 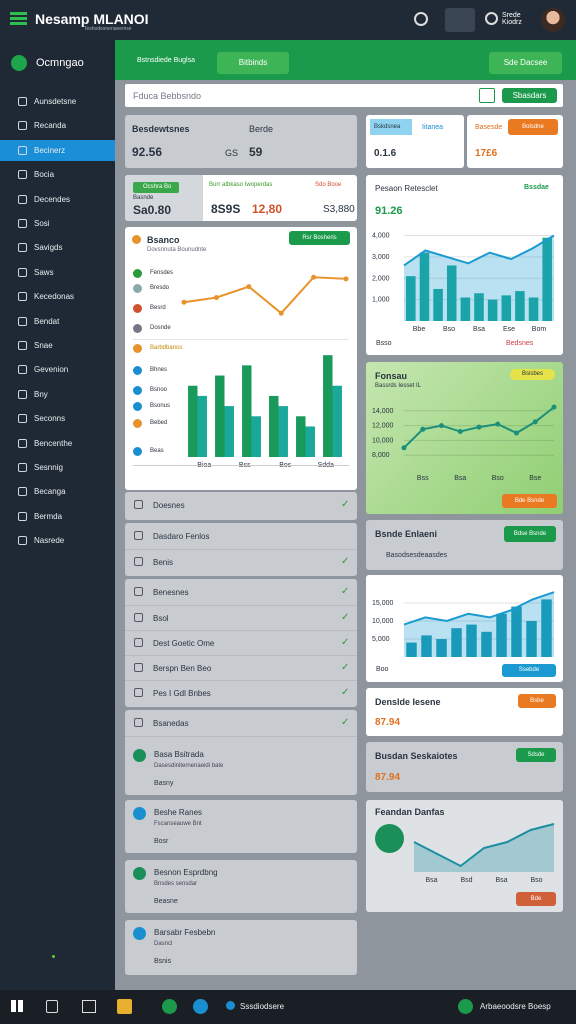 I want to click on metric-card: Denslde Iesene 87.94 Bsbe, so click(x=464, y=712).